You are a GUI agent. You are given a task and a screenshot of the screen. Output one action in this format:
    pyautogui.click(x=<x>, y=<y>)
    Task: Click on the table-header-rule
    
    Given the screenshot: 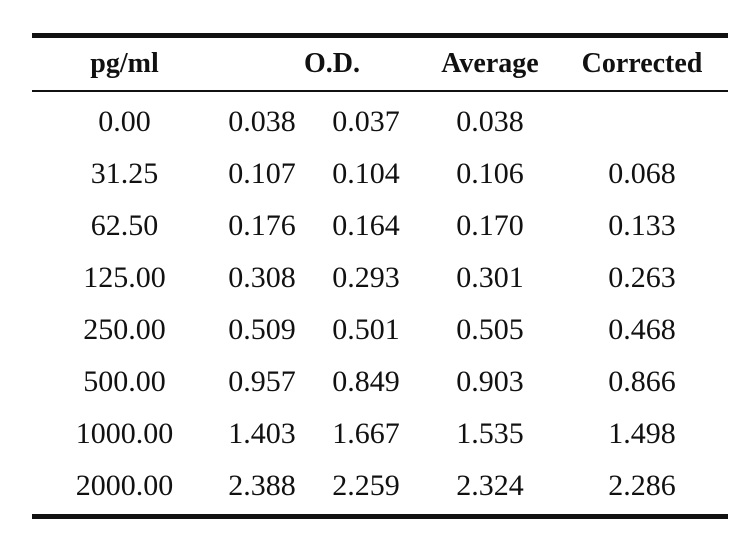 What is the action you would take?
    pyautogui.click(x=380, y=91)
    